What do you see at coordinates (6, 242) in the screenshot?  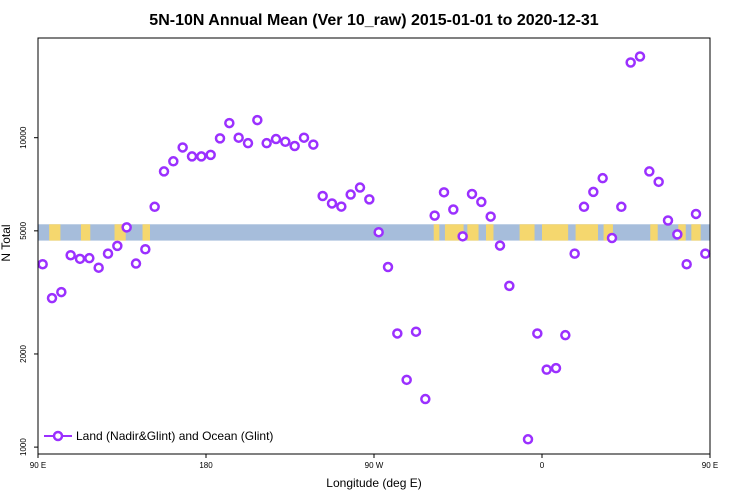 I see `y-axis-label: N Total` at bounding box center [6, 242].